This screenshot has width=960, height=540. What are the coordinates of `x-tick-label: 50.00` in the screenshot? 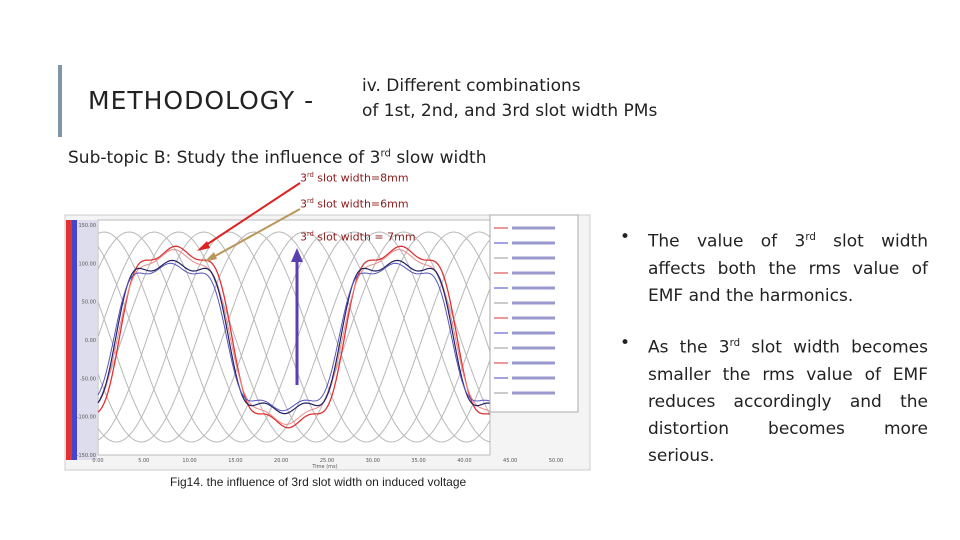 It's located at (556, 461).